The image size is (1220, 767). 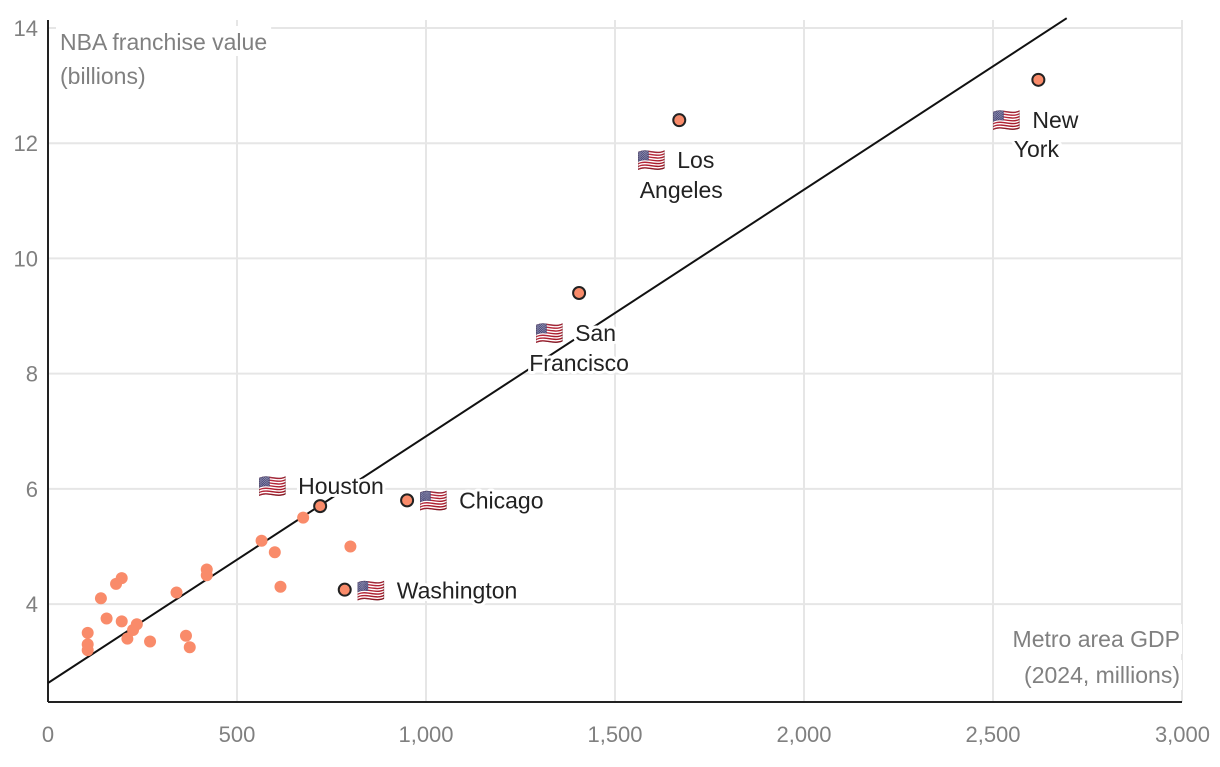 What do you see at coordinates (681, 190) in the screenshot?
I see `city-label-text: Angeles` at bounding box center [681, 190].